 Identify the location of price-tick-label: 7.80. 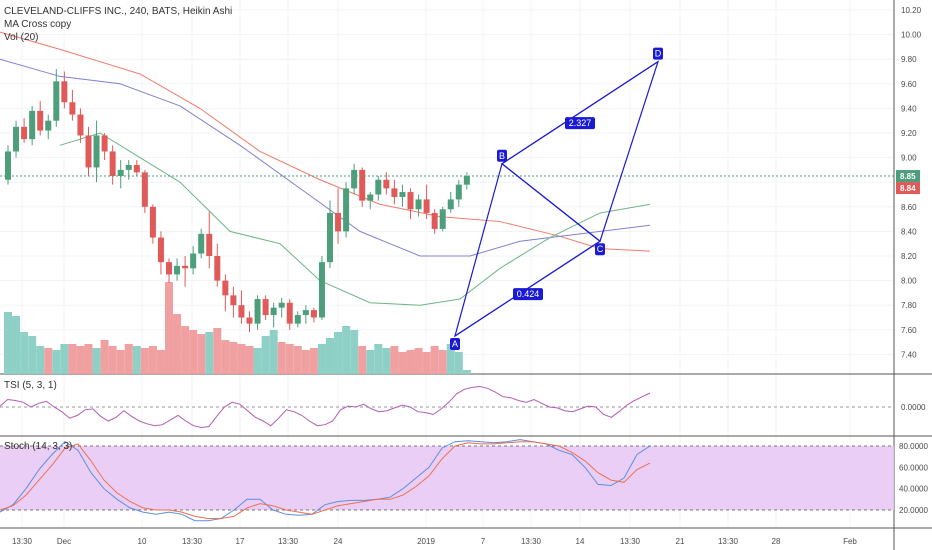
(909, 305).